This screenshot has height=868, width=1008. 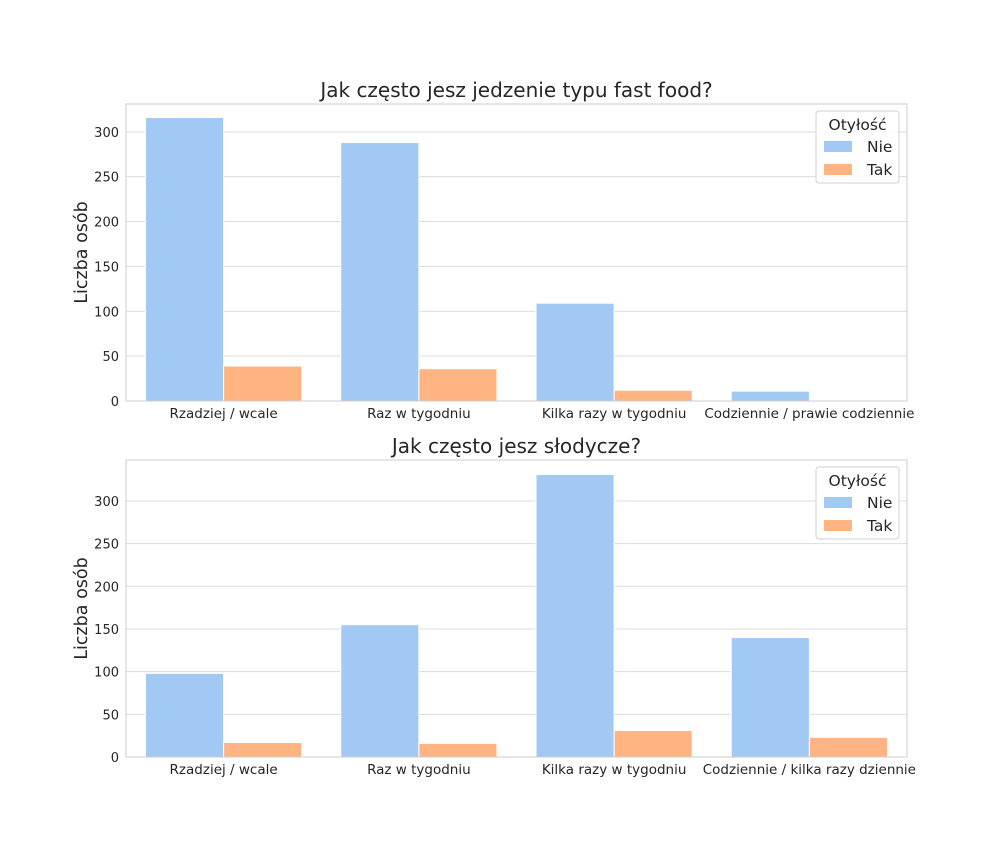 I want to click on chart-2-xtick-label: Rzadziej / wcale, so click(x=224, y=770).